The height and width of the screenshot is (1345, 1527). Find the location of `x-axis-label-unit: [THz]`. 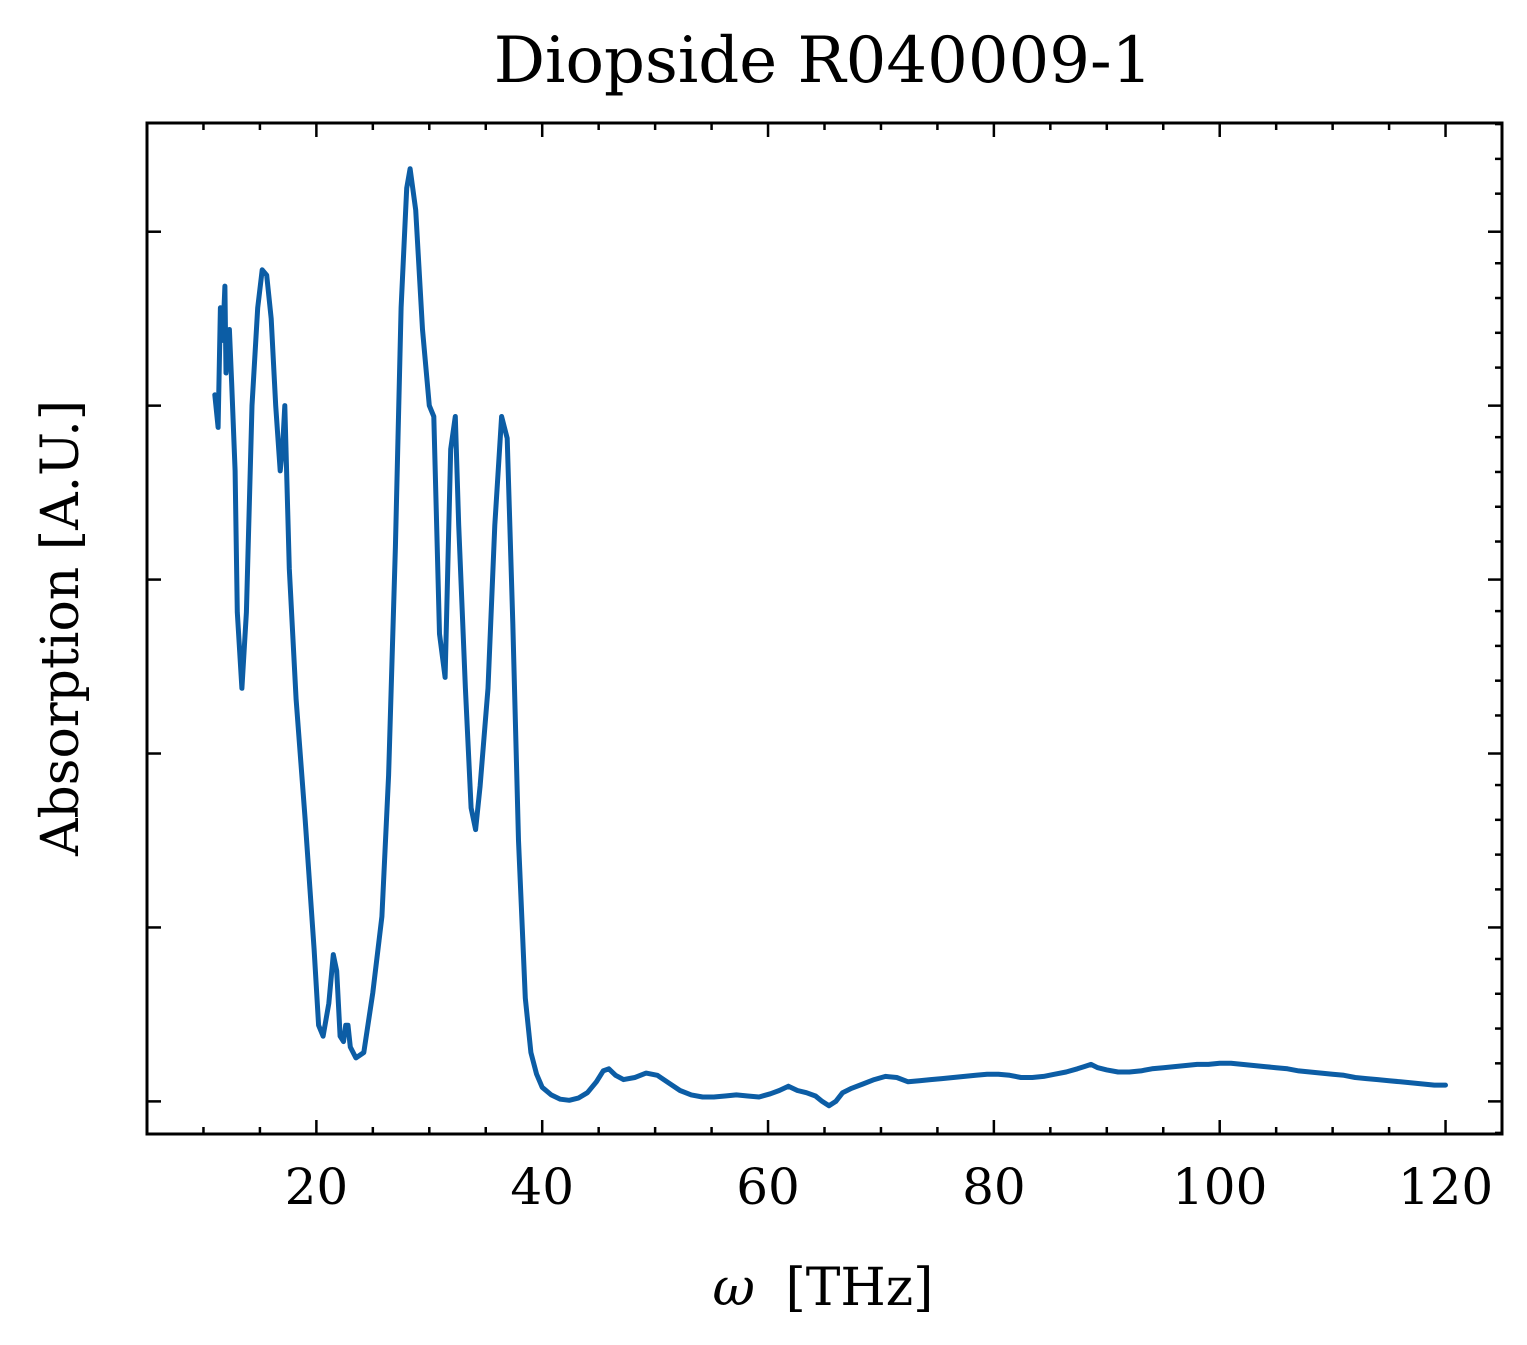

x-axis-label-unit: [THz] is located at coordinates (859, 1288).